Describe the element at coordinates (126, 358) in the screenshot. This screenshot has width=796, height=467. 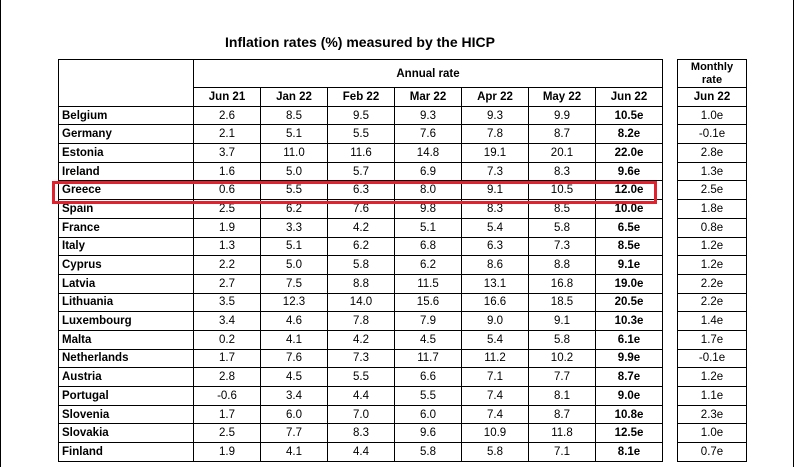
I see `country-name: Netherlands` at that location.